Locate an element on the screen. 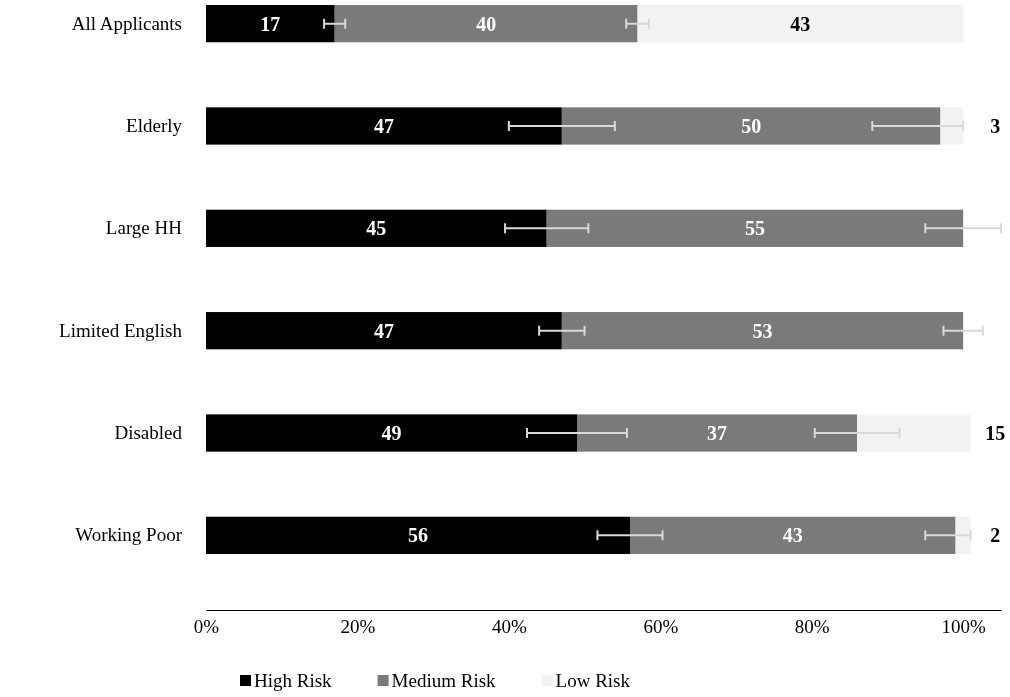 The image size is (1010, 697). y-tick-label: Disabled is located at coordinates (148, 433).